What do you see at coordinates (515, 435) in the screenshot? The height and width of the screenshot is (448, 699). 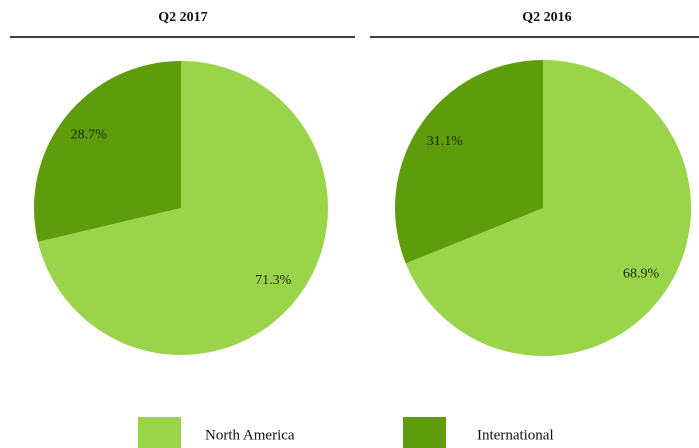 I see `legend-label: International` at bounding box center [515, 435].